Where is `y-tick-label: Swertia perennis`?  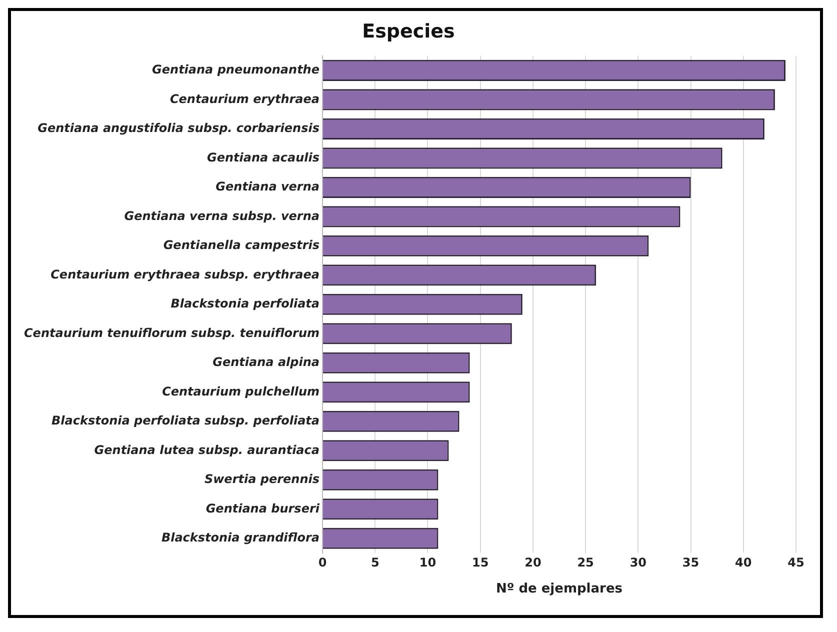
y-tick-label: Swertia perennis is located at coordinates (262, 479).